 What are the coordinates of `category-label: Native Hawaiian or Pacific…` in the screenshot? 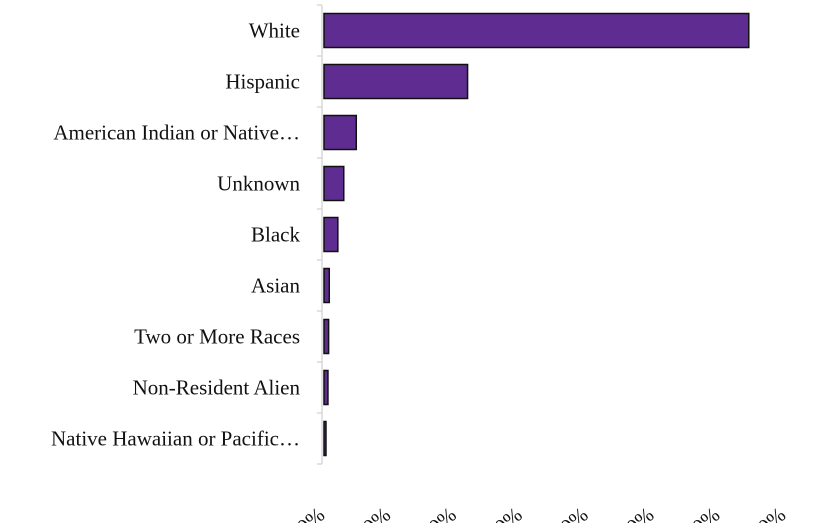 It's located at (175, 439).